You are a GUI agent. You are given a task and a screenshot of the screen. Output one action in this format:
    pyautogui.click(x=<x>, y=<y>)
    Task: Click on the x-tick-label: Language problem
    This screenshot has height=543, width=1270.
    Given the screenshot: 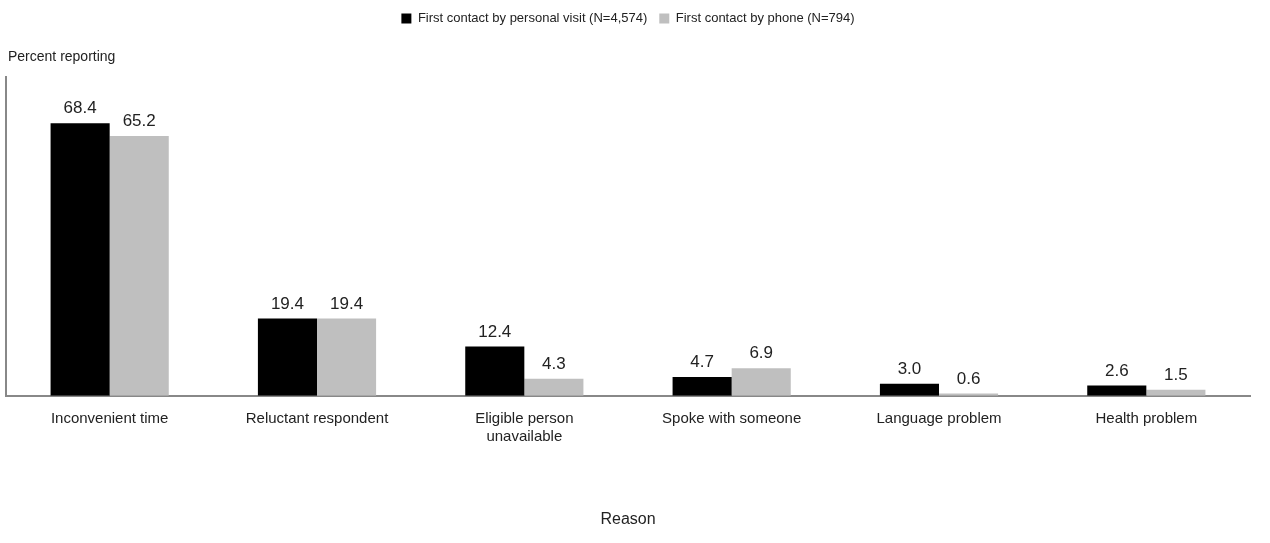 What is the action you would take?
    pyautogui.click(x=939, y=417)
    